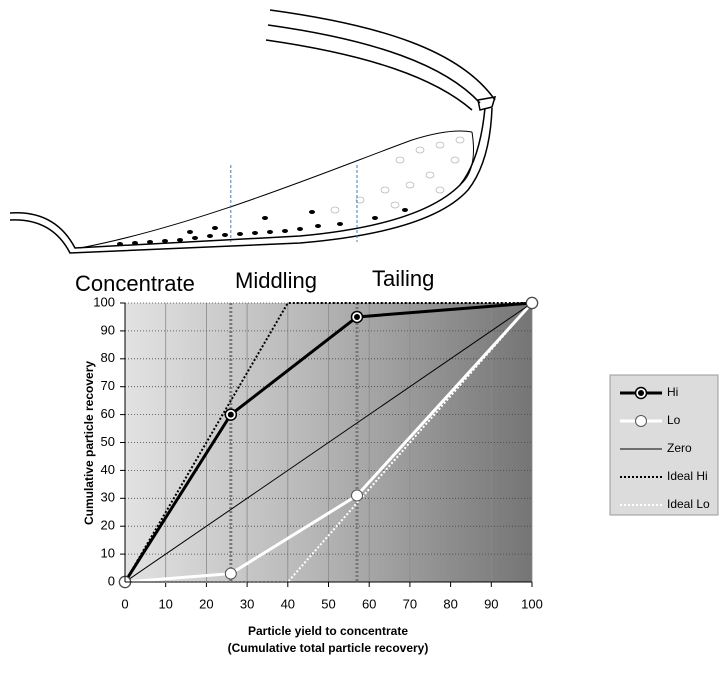 The height and width of the screenshot is (690, 724). Describe the element at coordinates (687, 476) in the screenshot. I see `legend-label: Ideal Hi` at that location.